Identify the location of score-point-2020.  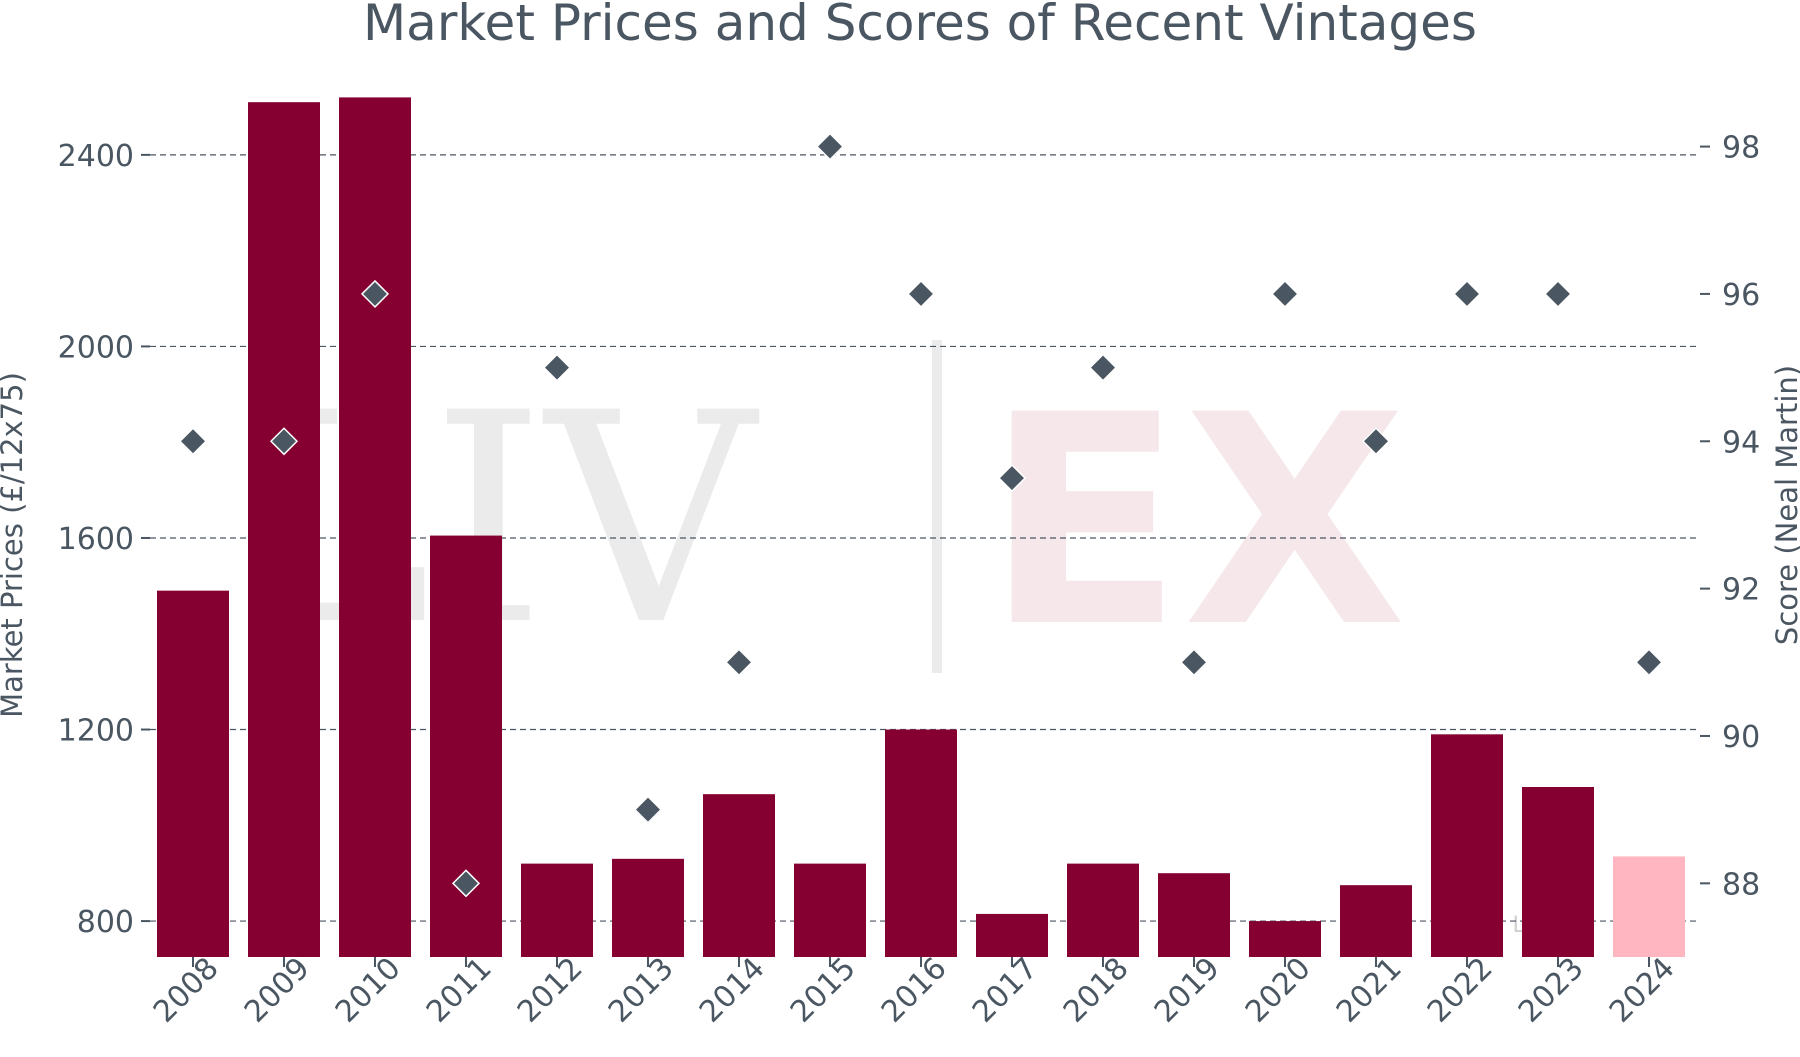
(1285, 293).